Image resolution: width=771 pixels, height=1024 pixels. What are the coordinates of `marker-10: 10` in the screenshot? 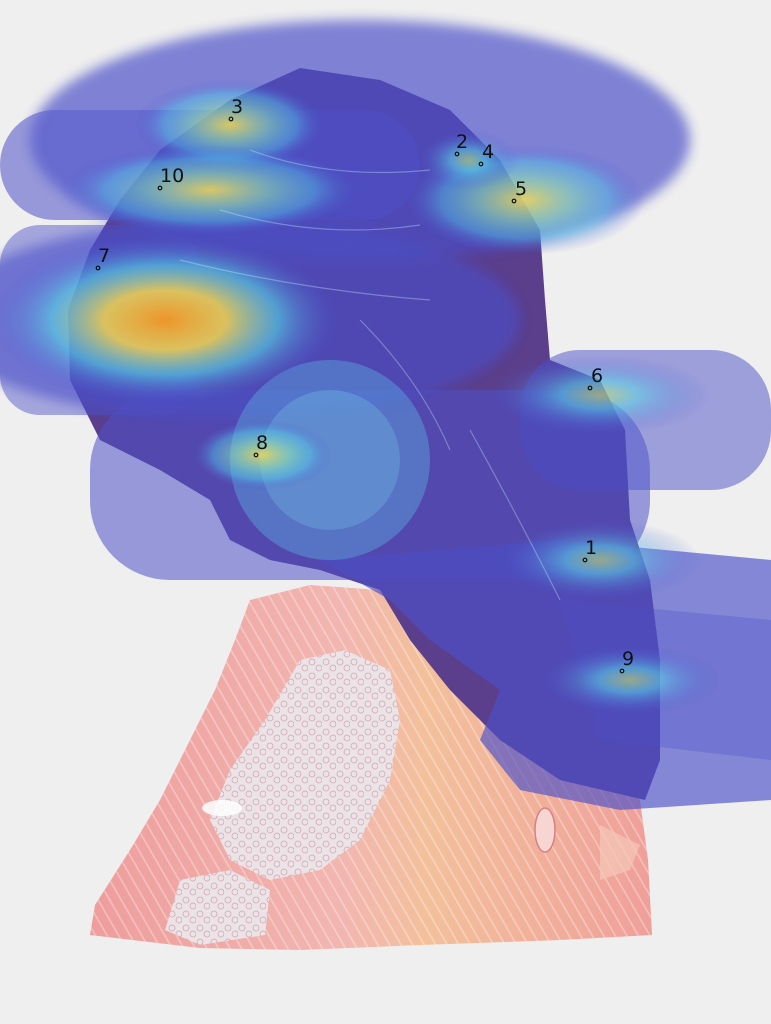 It's located at (170, 178).